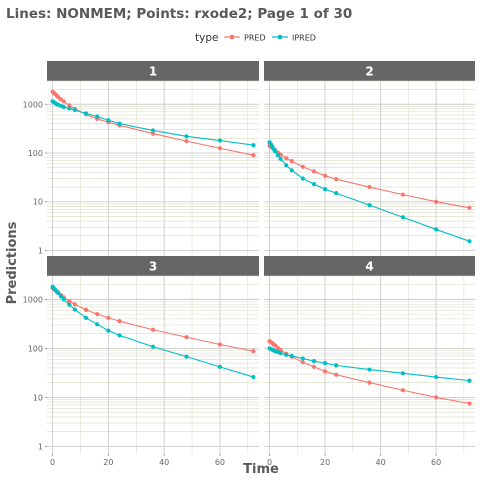  Describe the element at coordinates (304, 38) in the screenshot. I see `legend-label-ipred: IPRED` at that location.